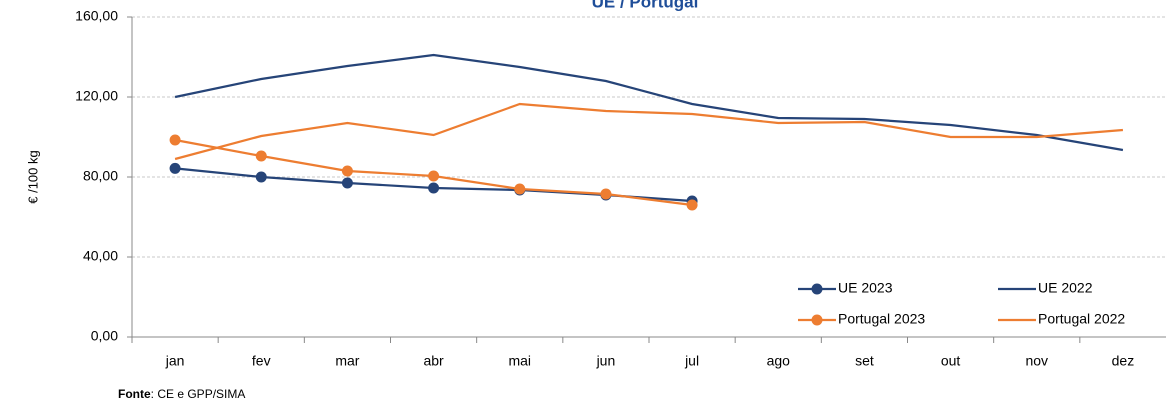  Describe the element at coordinates (606, 361) in the screenshot. I see `x-tick-label: jun` at that location.